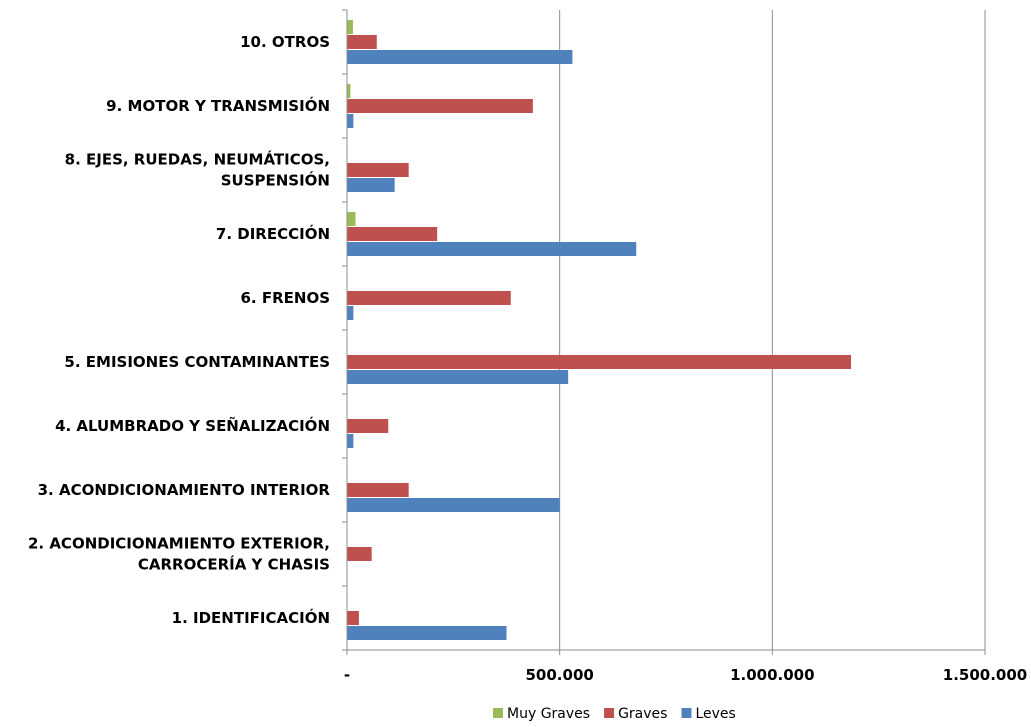  What do you see at coordinates (560, 675) in the screenshot?
I see `x-tick-label-1: 500.000` at bounding box center [560, 675].